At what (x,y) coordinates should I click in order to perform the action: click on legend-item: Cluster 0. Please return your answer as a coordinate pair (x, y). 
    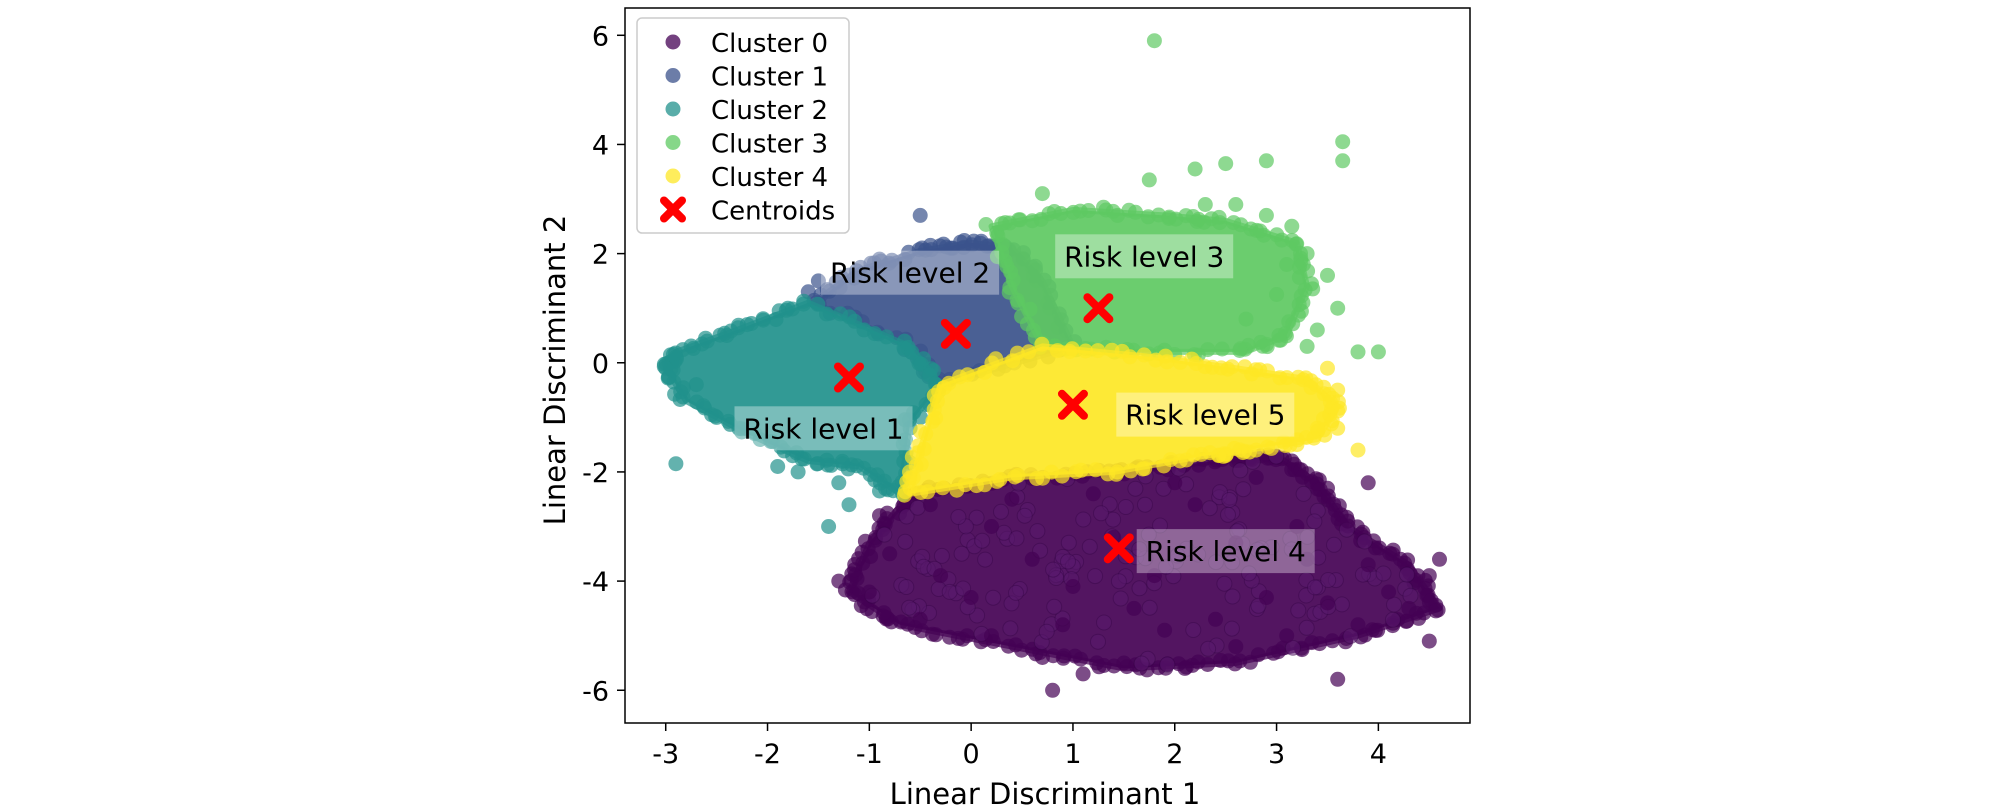
    Looking at the image, I should click on (746, 44).